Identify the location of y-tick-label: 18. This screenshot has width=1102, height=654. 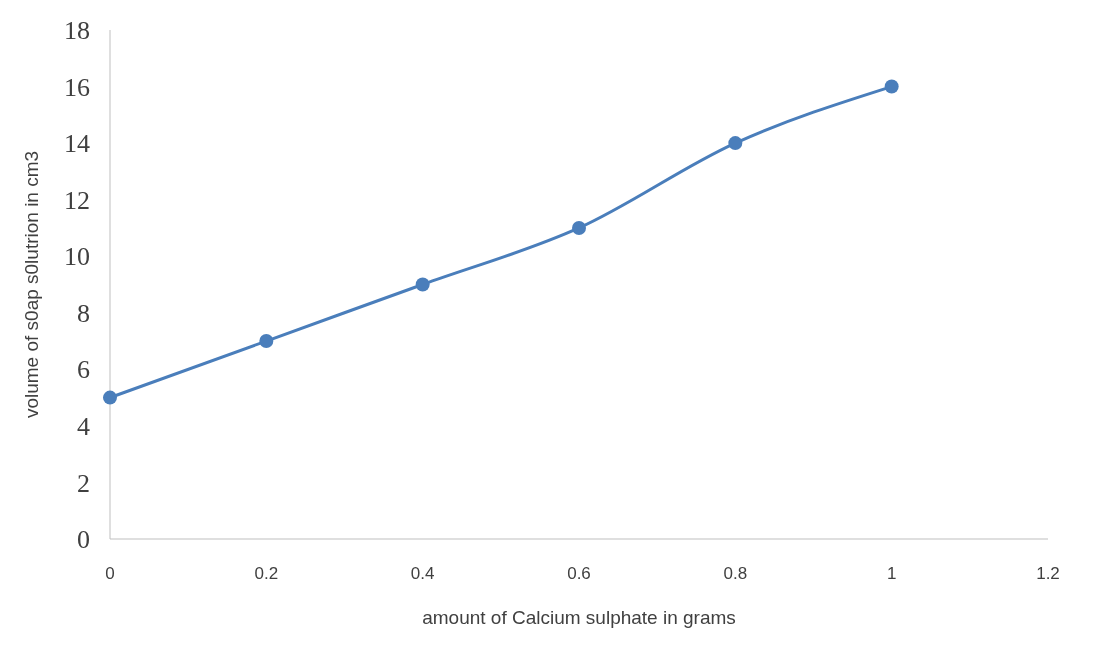
(77, 31).